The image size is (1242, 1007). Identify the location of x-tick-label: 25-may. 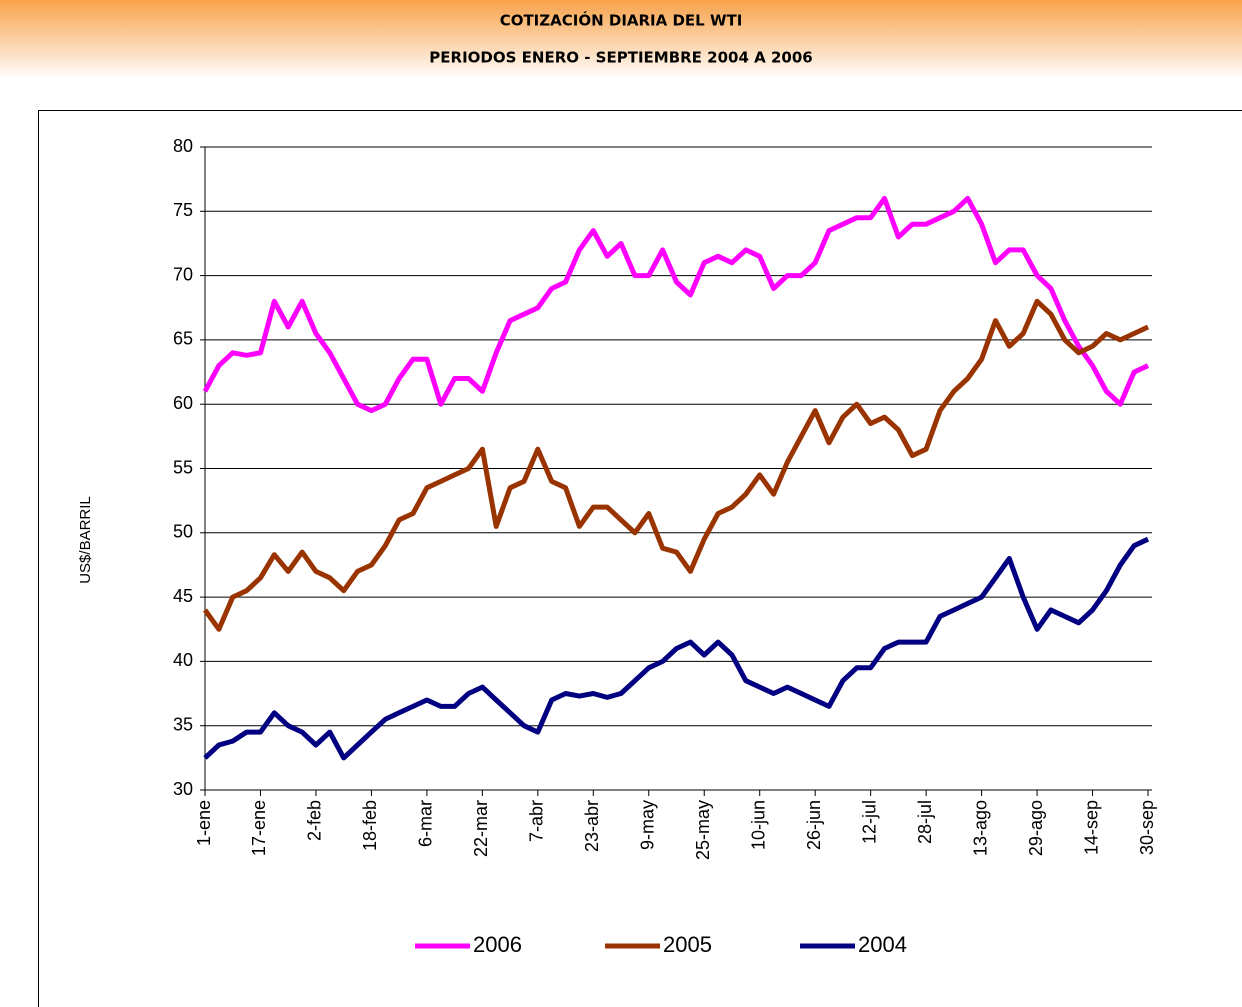
(703, 830).